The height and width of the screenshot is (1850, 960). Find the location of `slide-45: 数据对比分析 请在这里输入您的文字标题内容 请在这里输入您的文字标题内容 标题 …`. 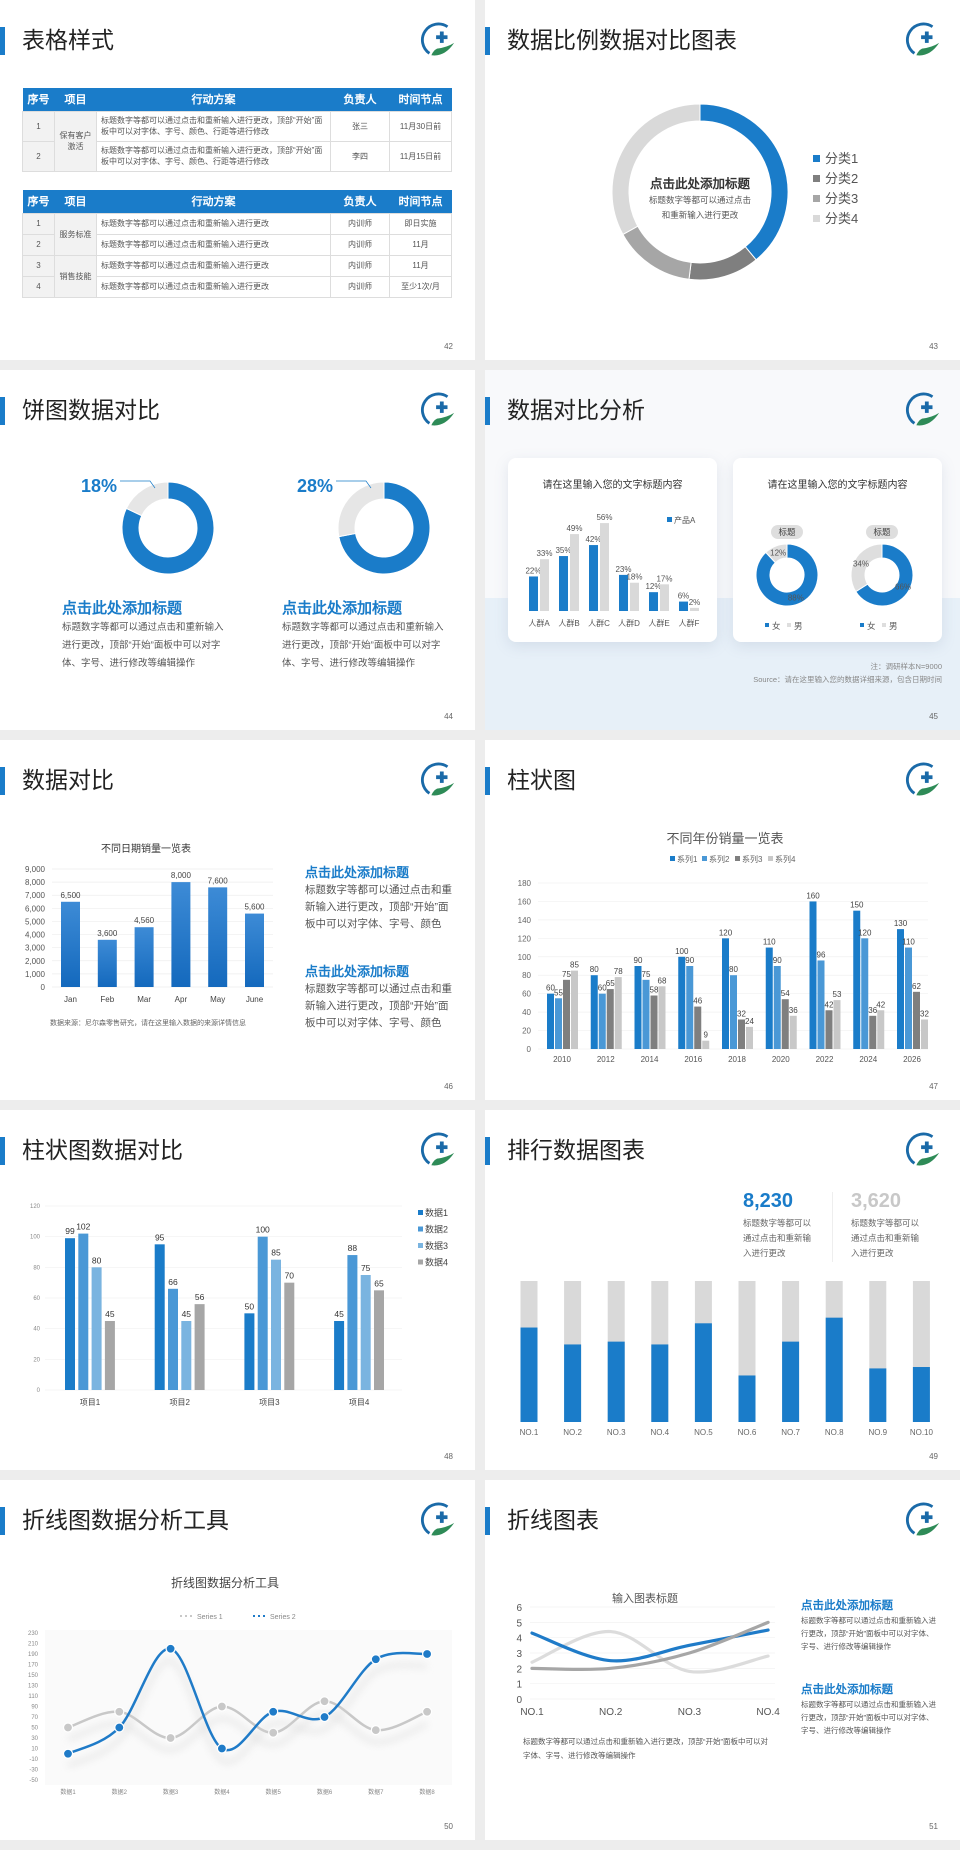

slide-45: 数据对比分析 请在这里输入您的文字标题内容 请在这里输入您的文字标题内容 标题 … is located at coordinates (722, 550).